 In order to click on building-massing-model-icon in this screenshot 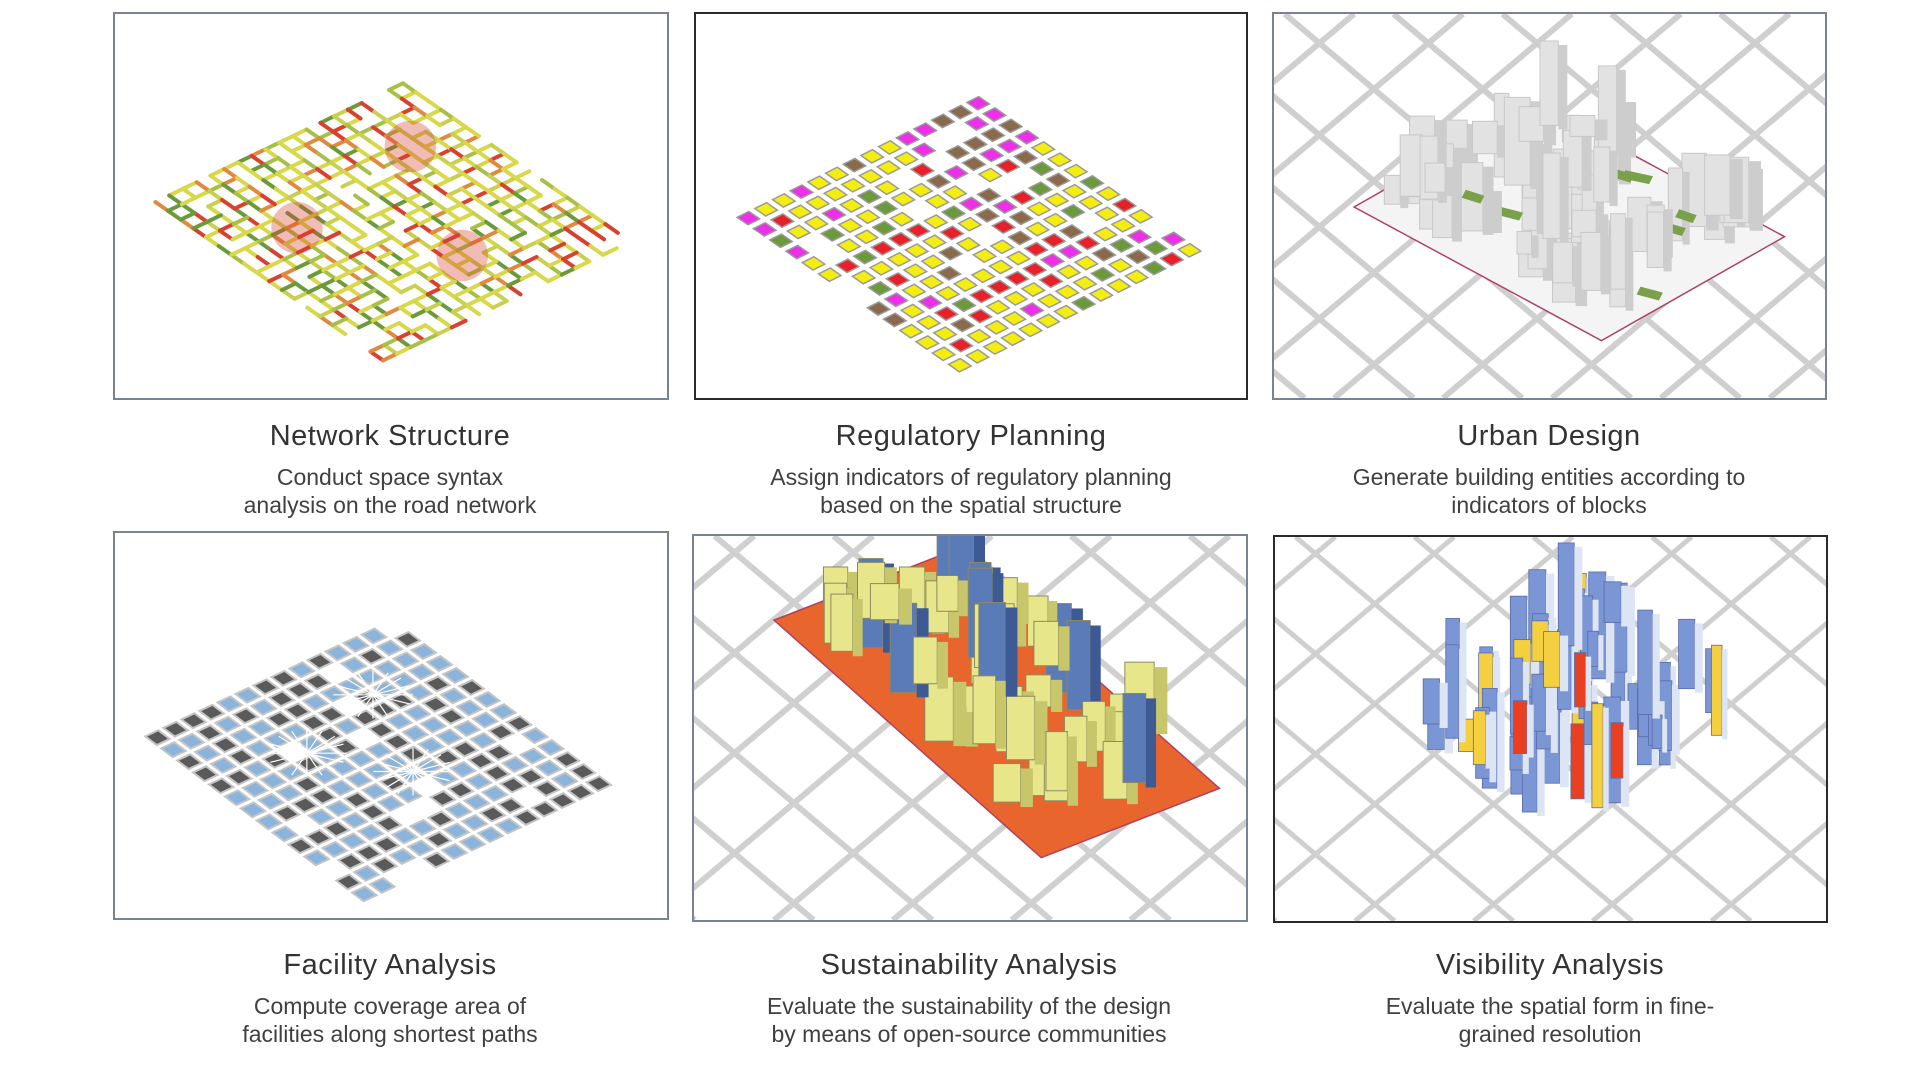, I will do `click(1549, 206)`.